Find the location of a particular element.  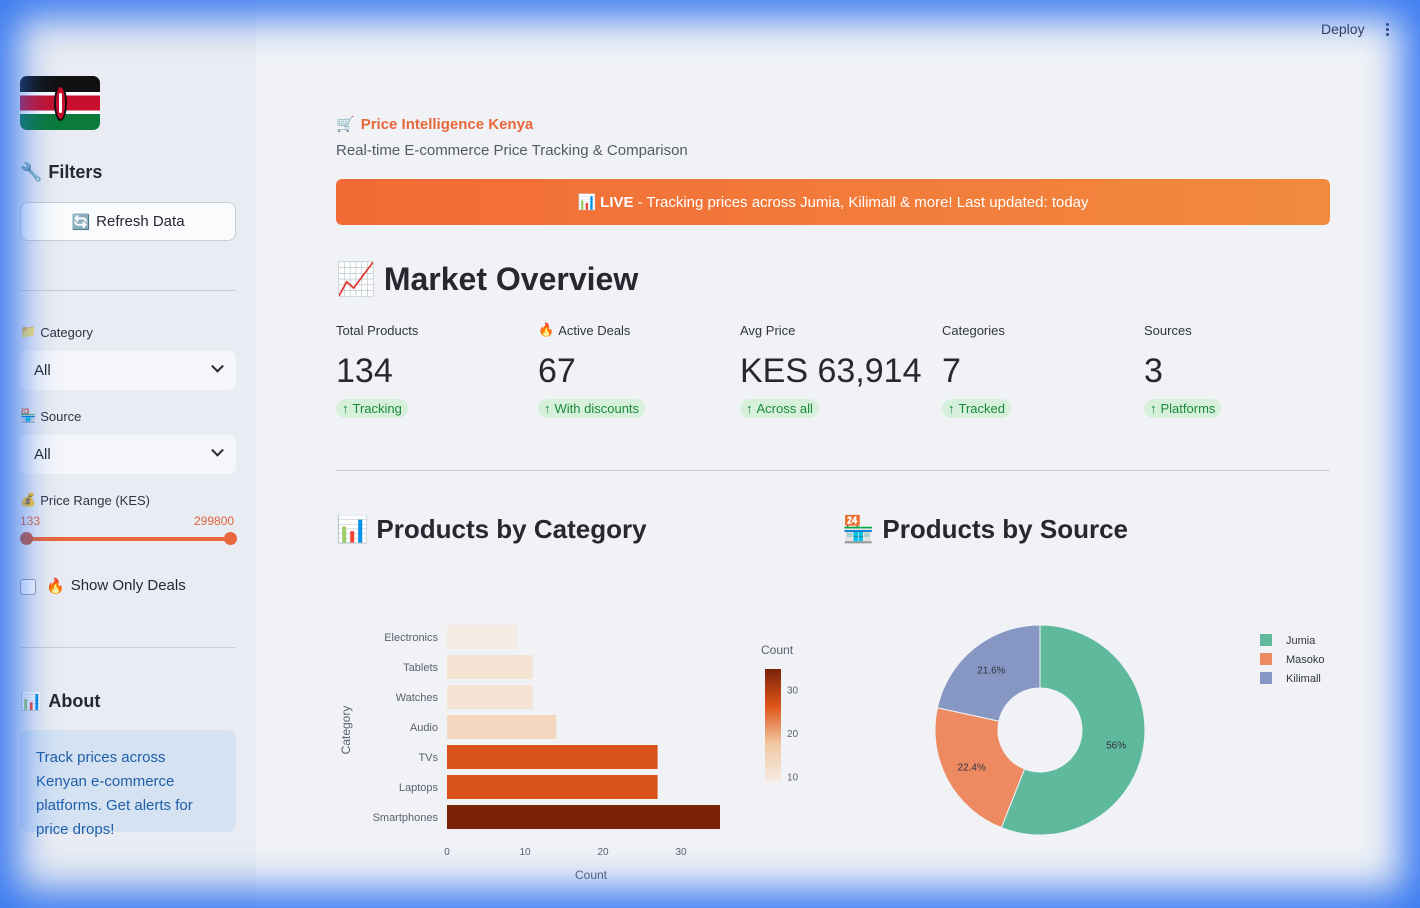

about-heading: 📊 About is located at coordinates (60, 701).